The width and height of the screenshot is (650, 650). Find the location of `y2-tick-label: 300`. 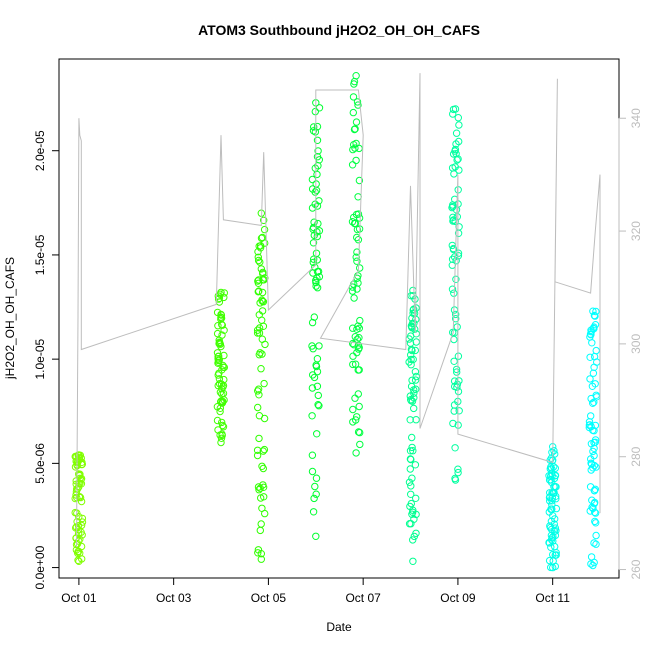

y2-tick-label: 300 is located at coordinates (636, 344).